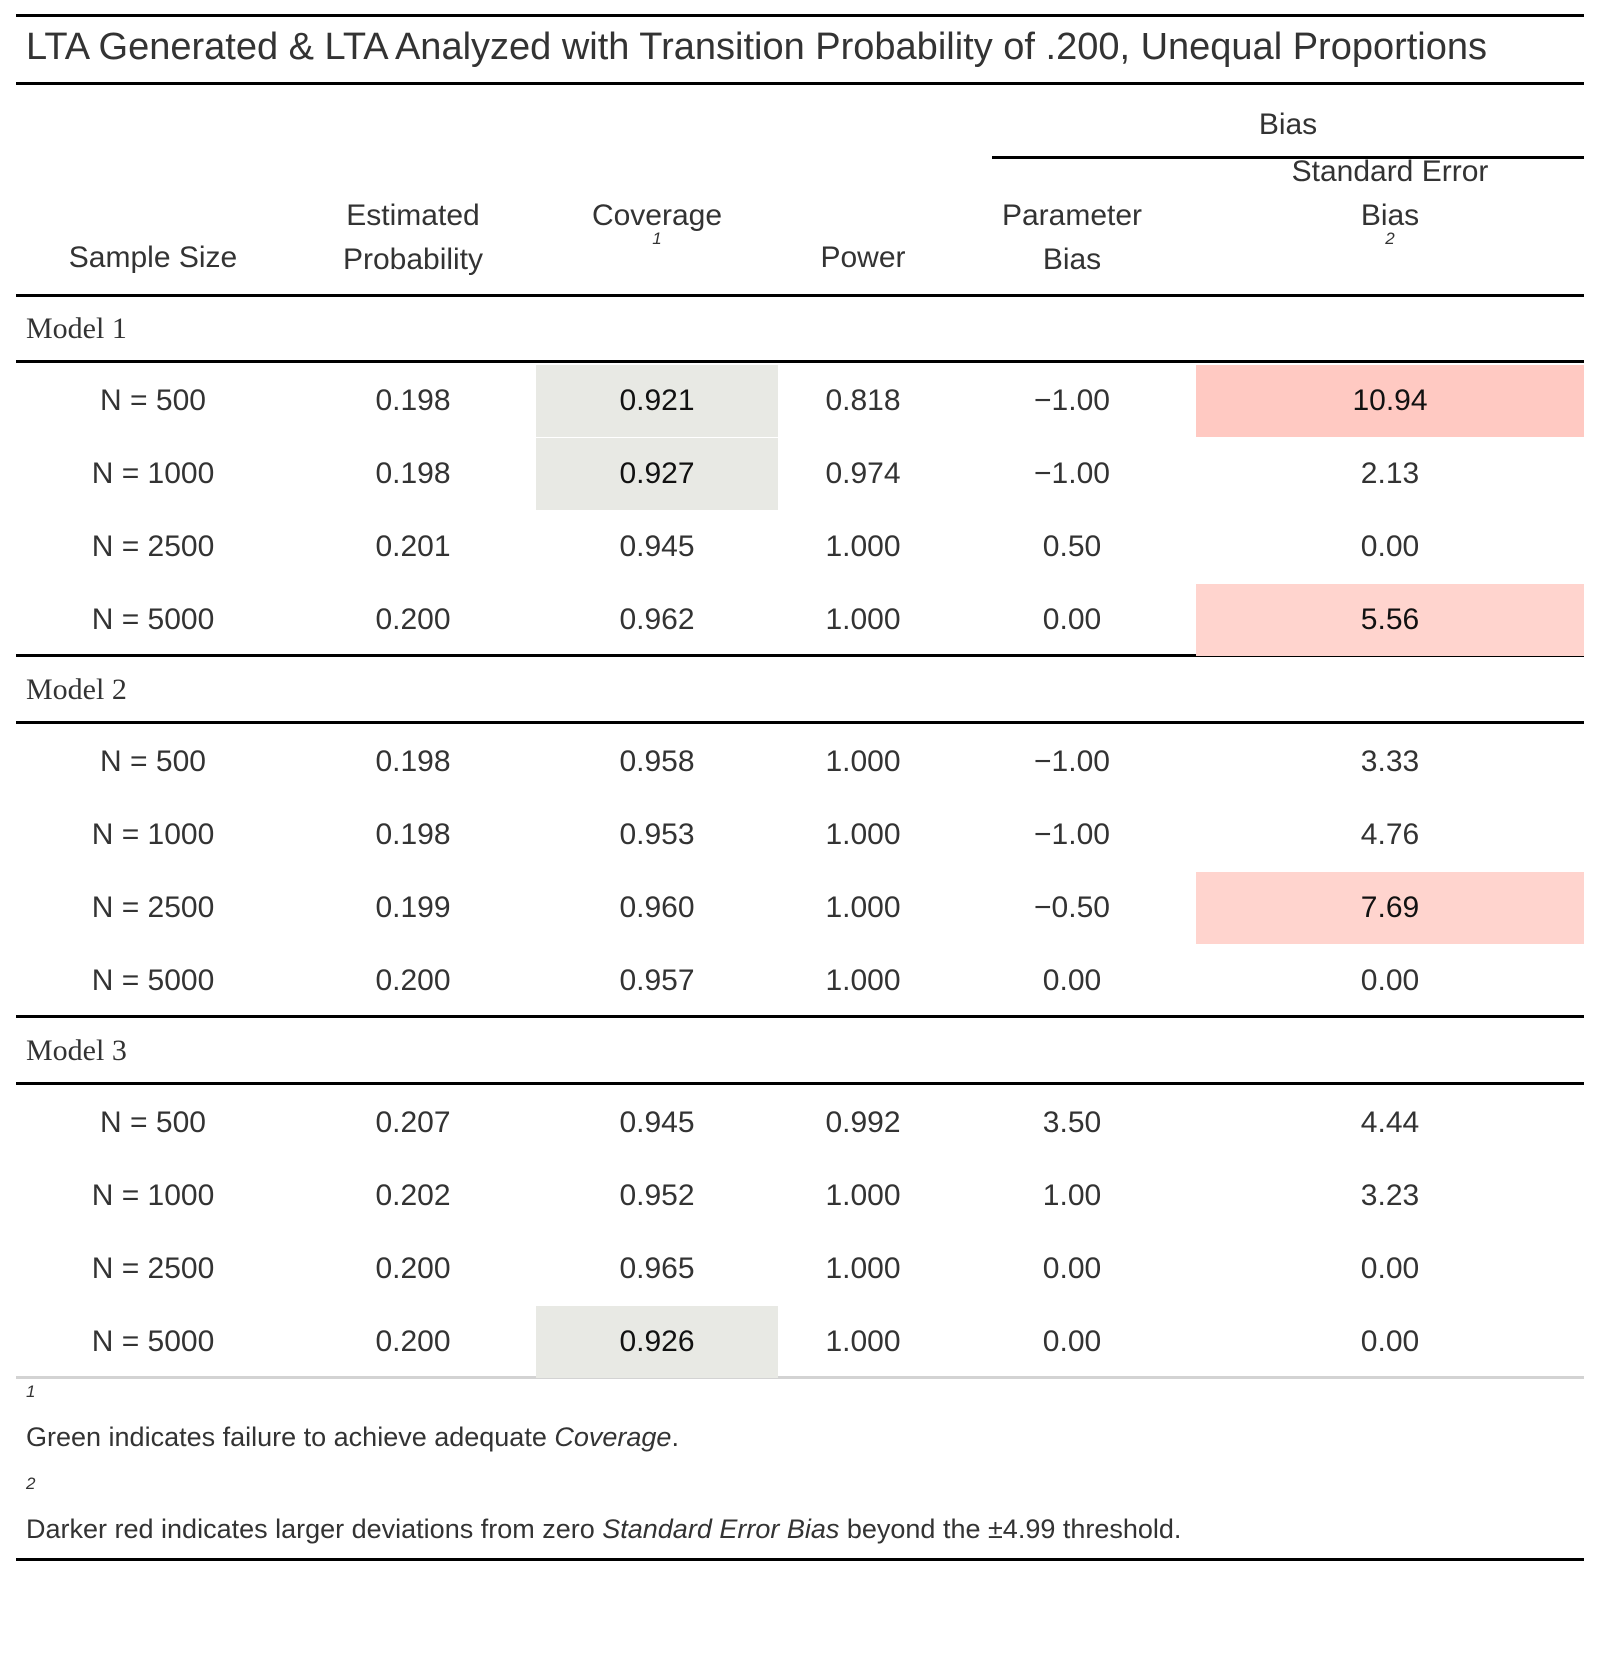 Image resolution: width=1600 pixels, height=1678 pixels. I want to click on cell-estimated-probability: 0.199, so click(413, 907).